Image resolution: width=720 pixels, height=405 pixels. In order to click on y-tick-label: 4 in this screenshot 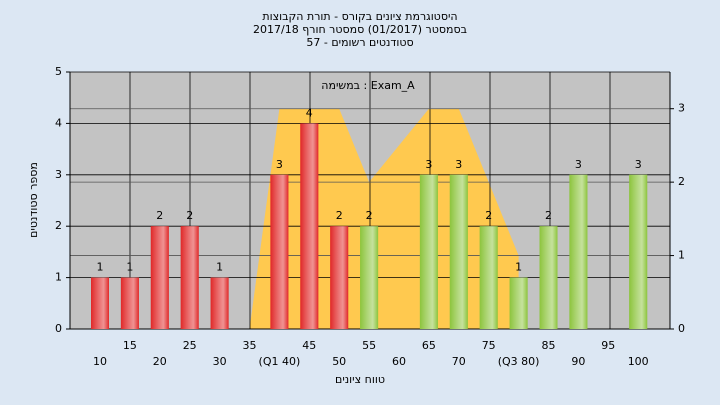, I will do `click(58, 122)`.